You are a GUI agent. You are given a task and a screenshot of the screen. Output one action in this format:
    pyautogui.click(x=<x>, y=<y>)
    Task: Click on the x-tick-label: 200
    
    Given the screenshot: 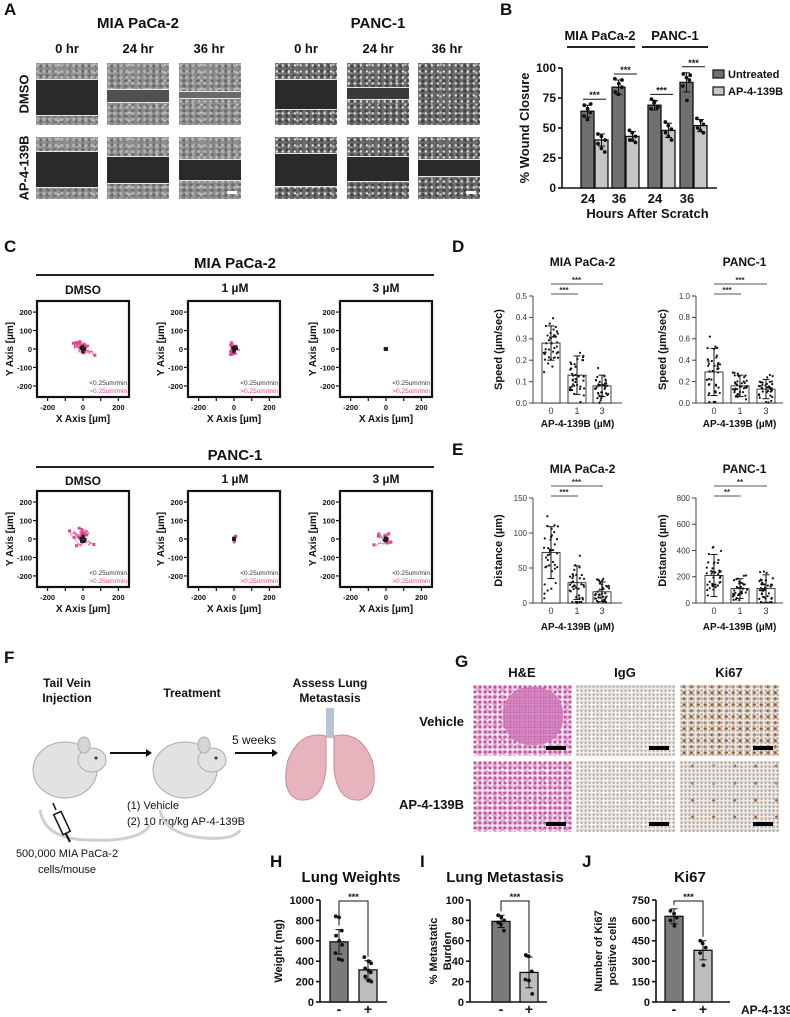 What is the action you would take?
    pyautogui.click(x=269, y=597)
    